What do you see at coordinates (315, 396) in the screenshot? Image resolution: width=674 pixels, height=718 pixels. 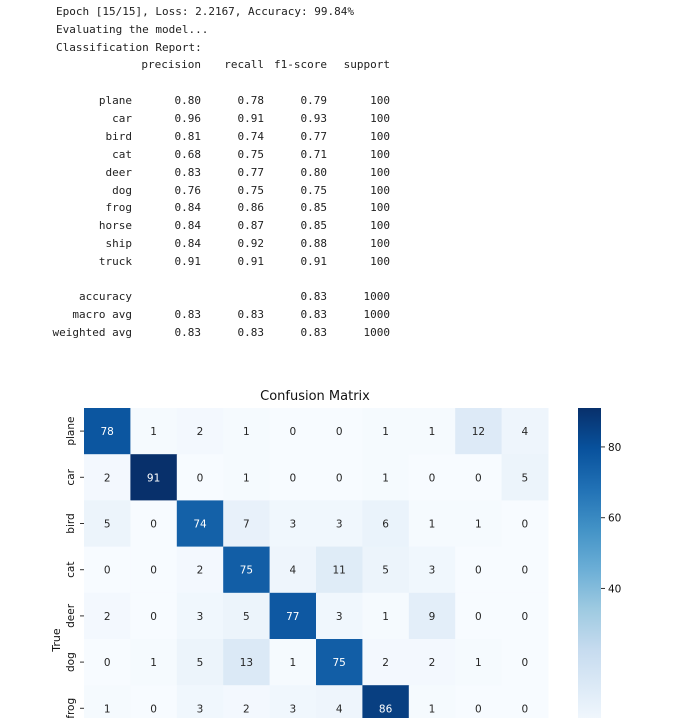 I see `confusion-matrix-title: Confusion Matrix` at bounding box center [315, 396].